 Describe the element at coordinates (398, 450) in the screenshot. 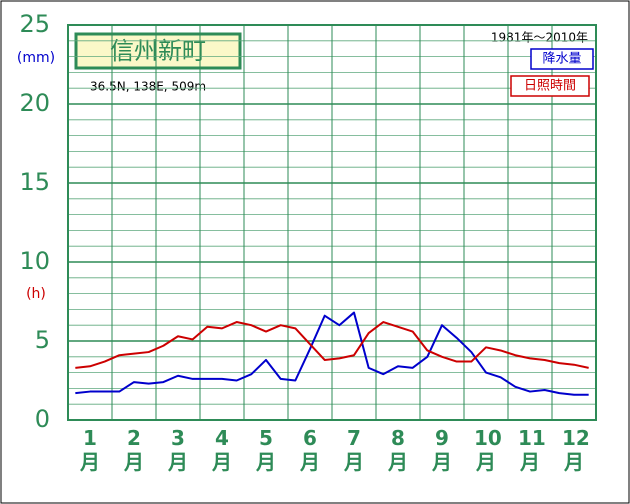

I see `x-tick-label: 8月` at that location.